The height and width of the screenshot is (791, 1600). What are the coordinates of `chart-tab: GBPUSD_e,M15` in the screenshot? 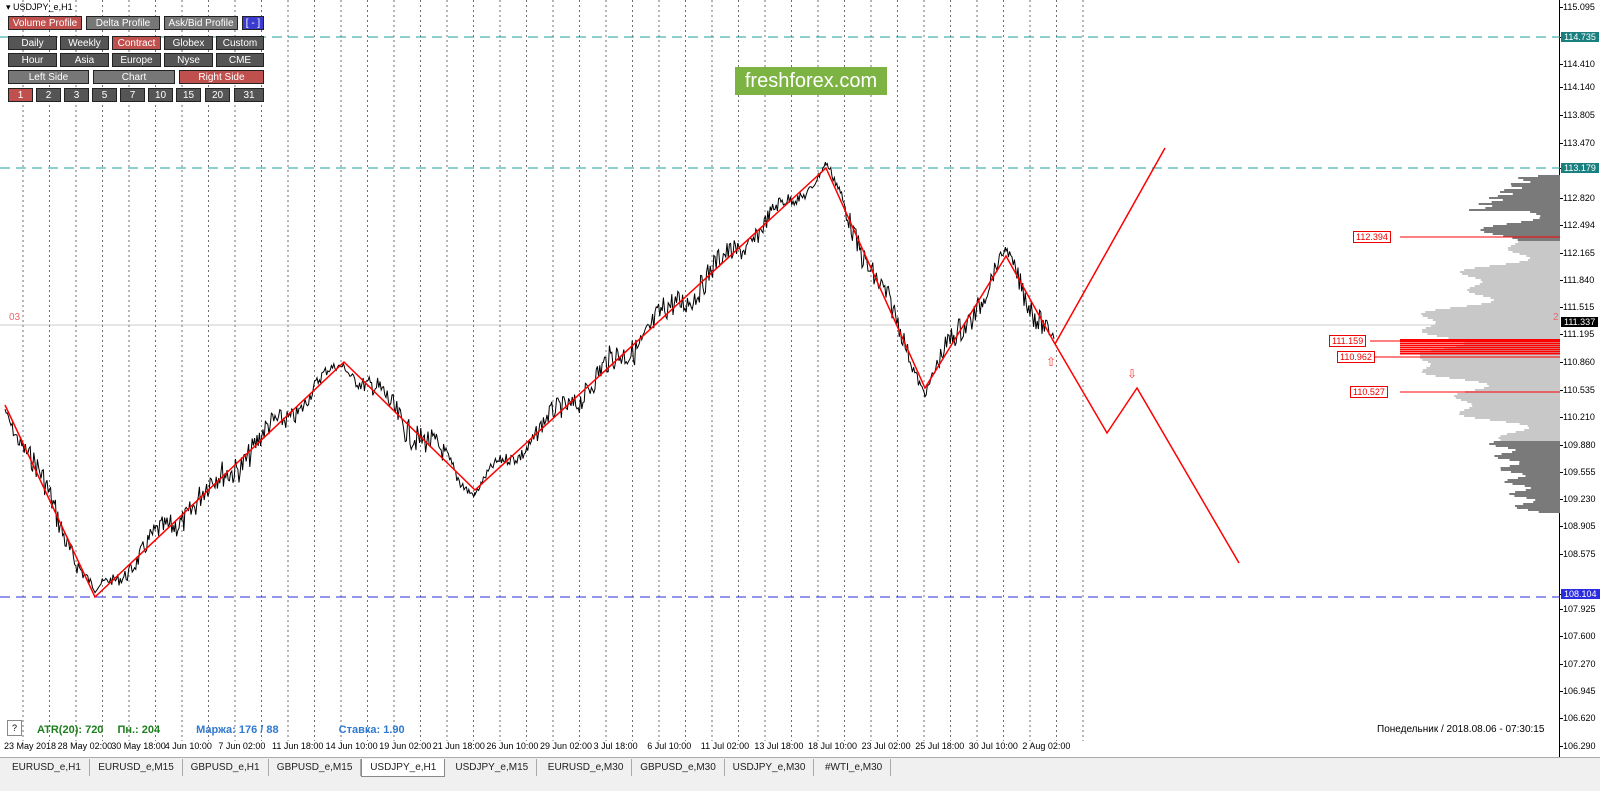 It's located at (315, 767).